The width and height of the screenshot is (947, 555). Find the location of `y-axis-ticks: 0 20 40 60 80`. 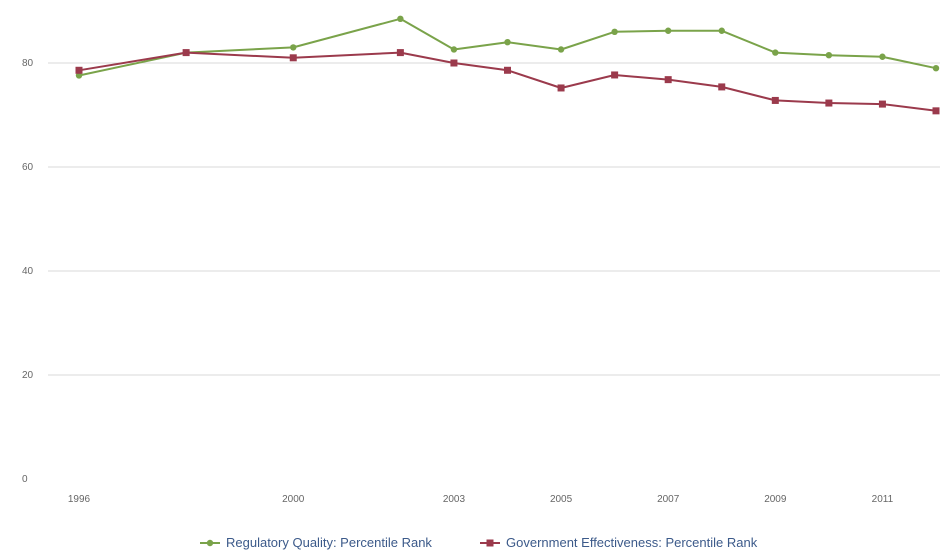

y-axis-ticks: 0 20 40 60 80 is located at coordinates (28, 271).